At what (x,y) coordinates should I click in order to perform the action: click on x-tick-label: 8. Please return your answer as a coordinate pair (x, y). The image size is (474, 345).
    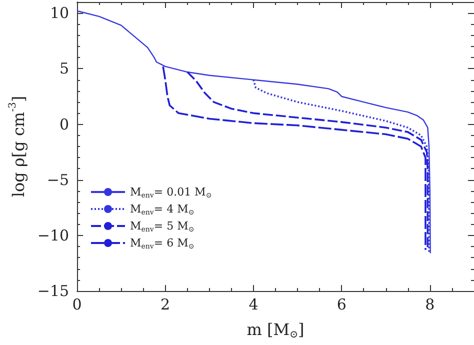
    Looking at the image, I should click on (430, 305).